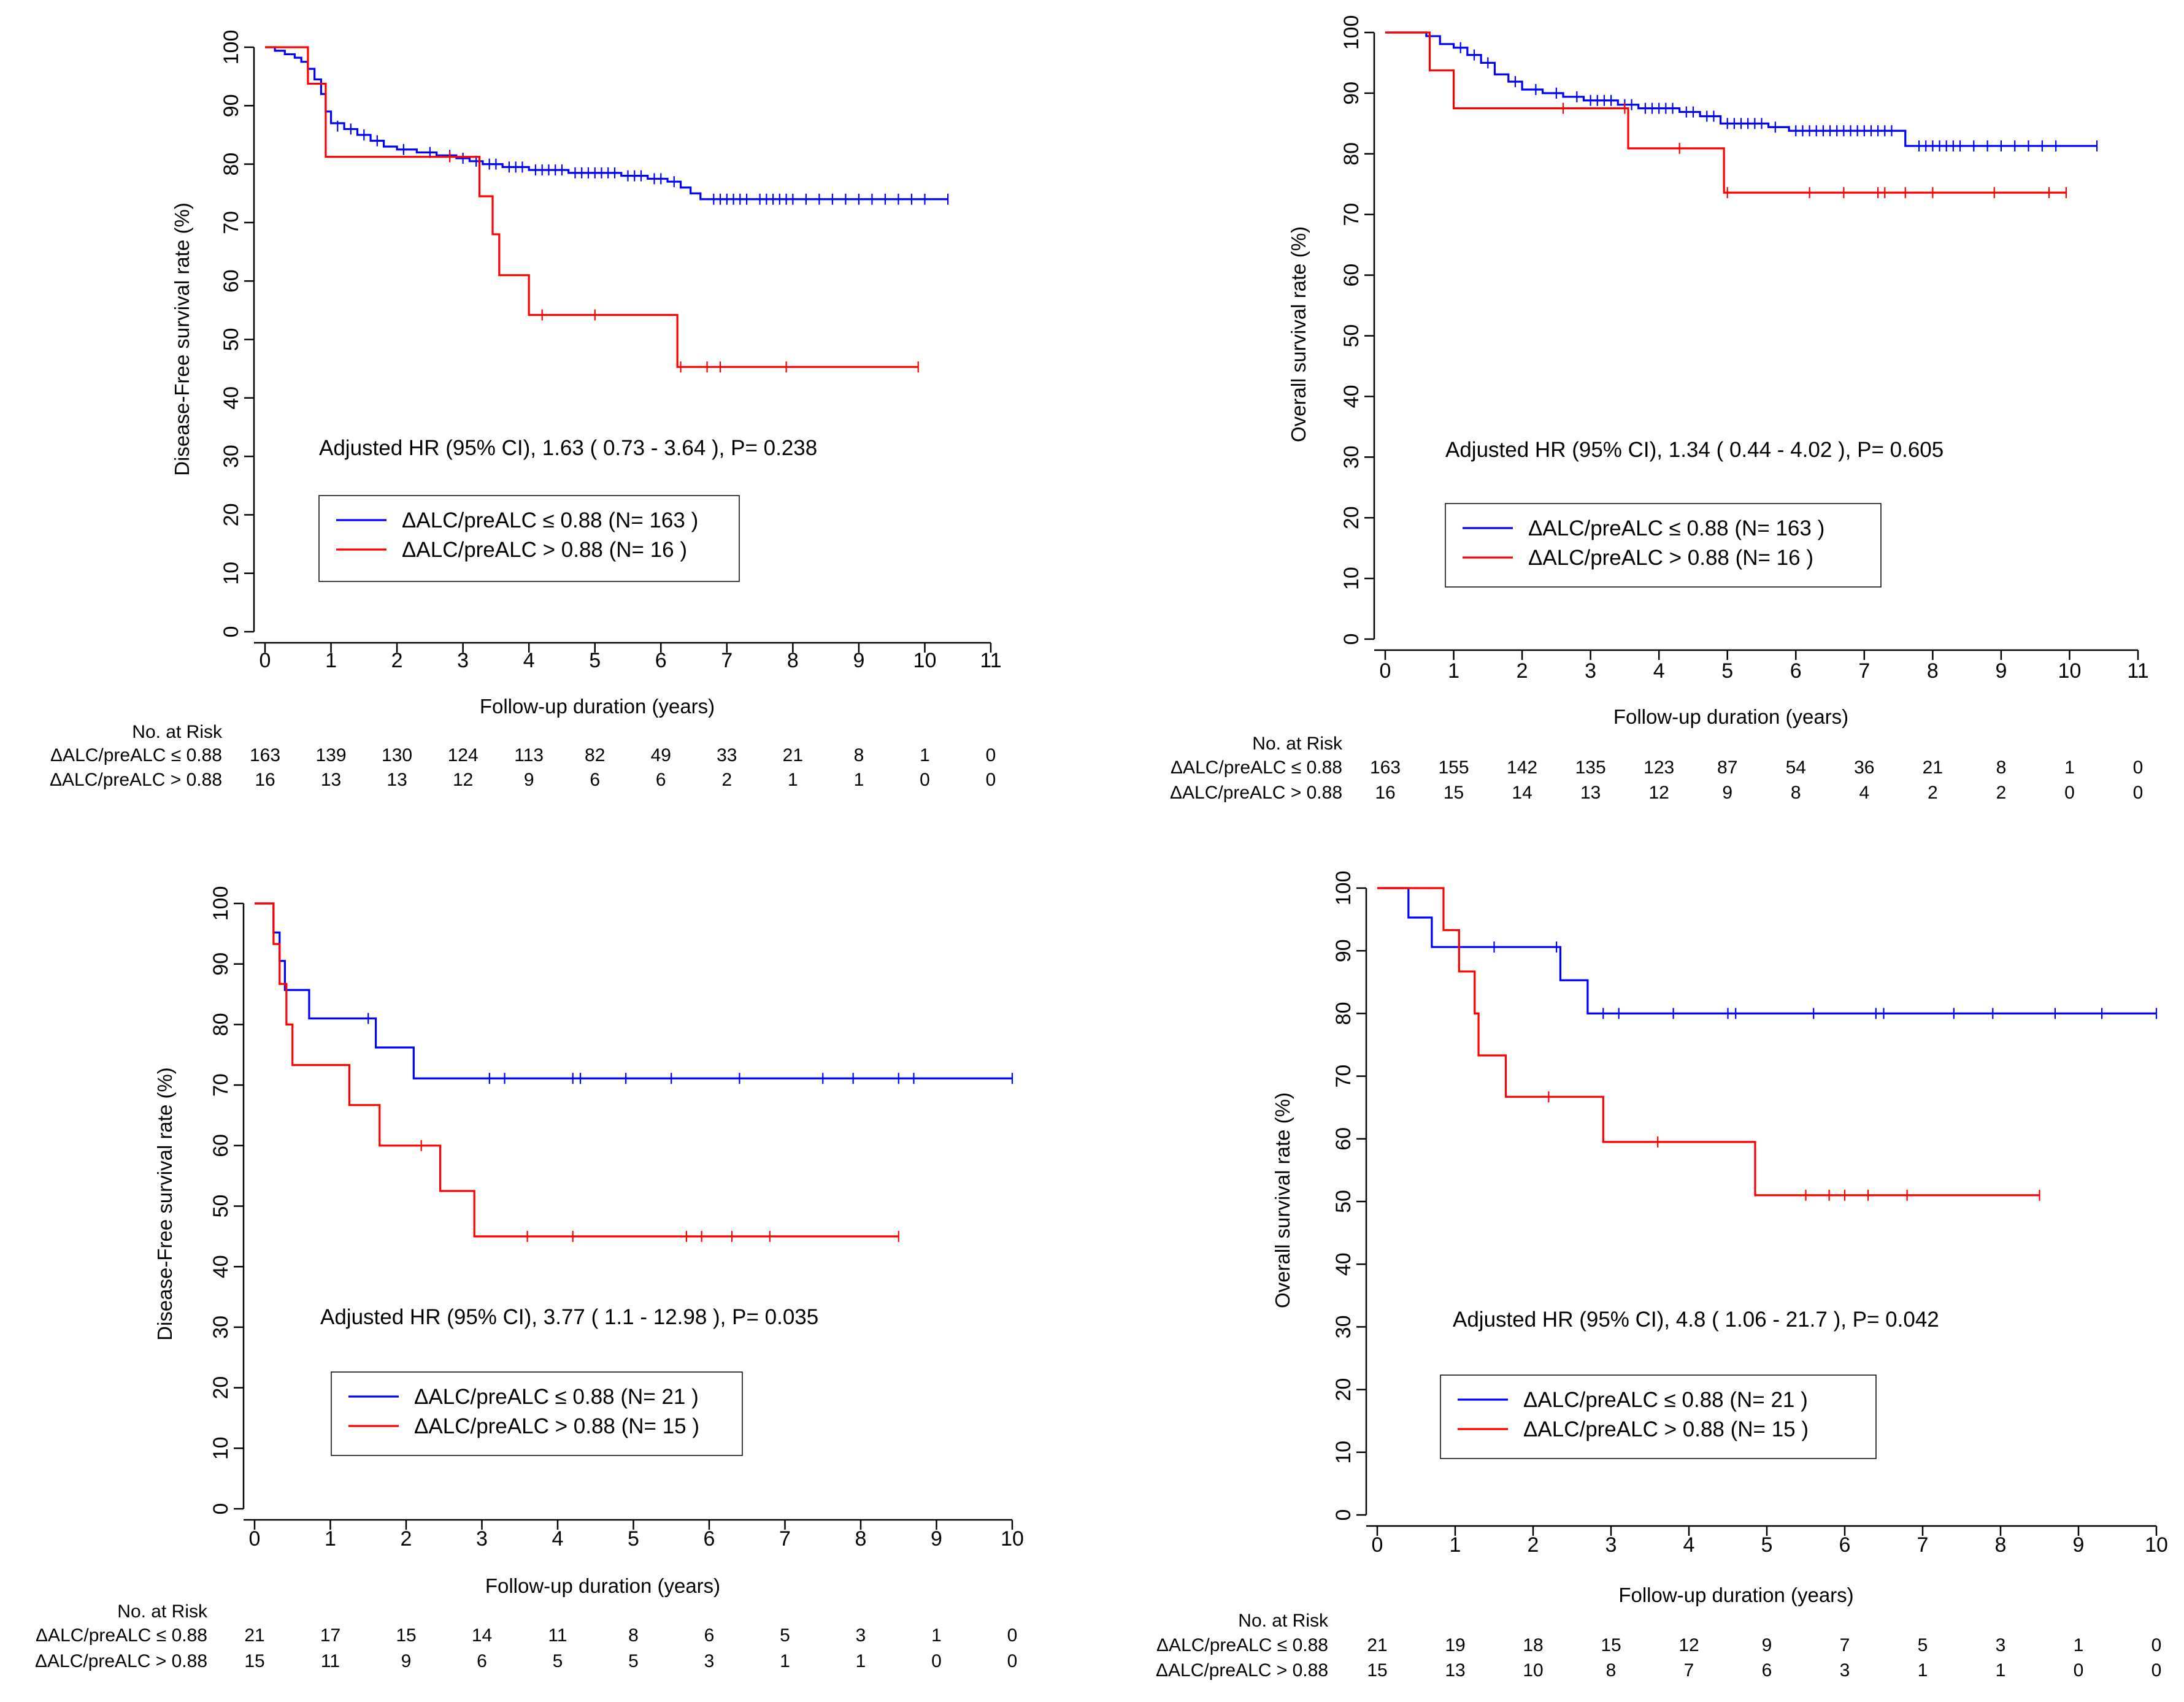 This screenshot has width=2184, height=1702. What do you see at coordinates (221, 1085) in the screenshot?
I see `y-tick-label: 70` at bounding box center [221, 1085].